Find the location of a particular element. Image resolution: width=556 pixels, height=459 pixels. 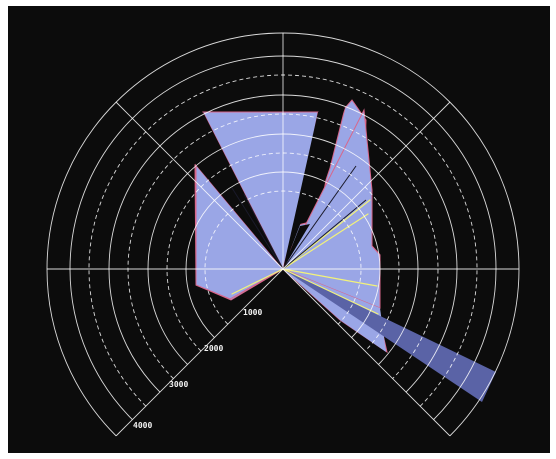

beam-dividers is located at coordinates (299, 217).